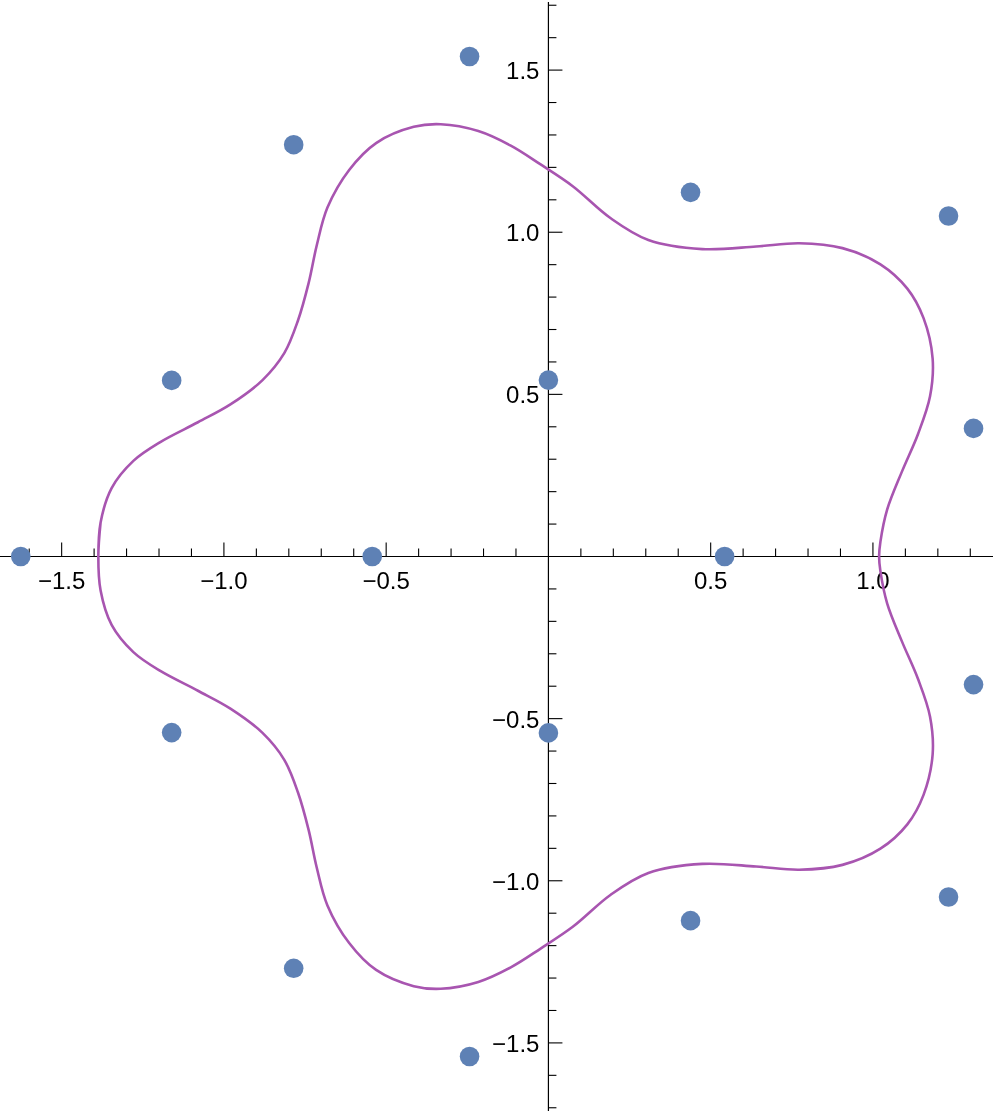 The width and height of the screenshot is (997, 1115). What do you see at coordinates (523, 70) in the screenshot?
I see `y-tick-label: 1.5` at bounding box center [523, 70].